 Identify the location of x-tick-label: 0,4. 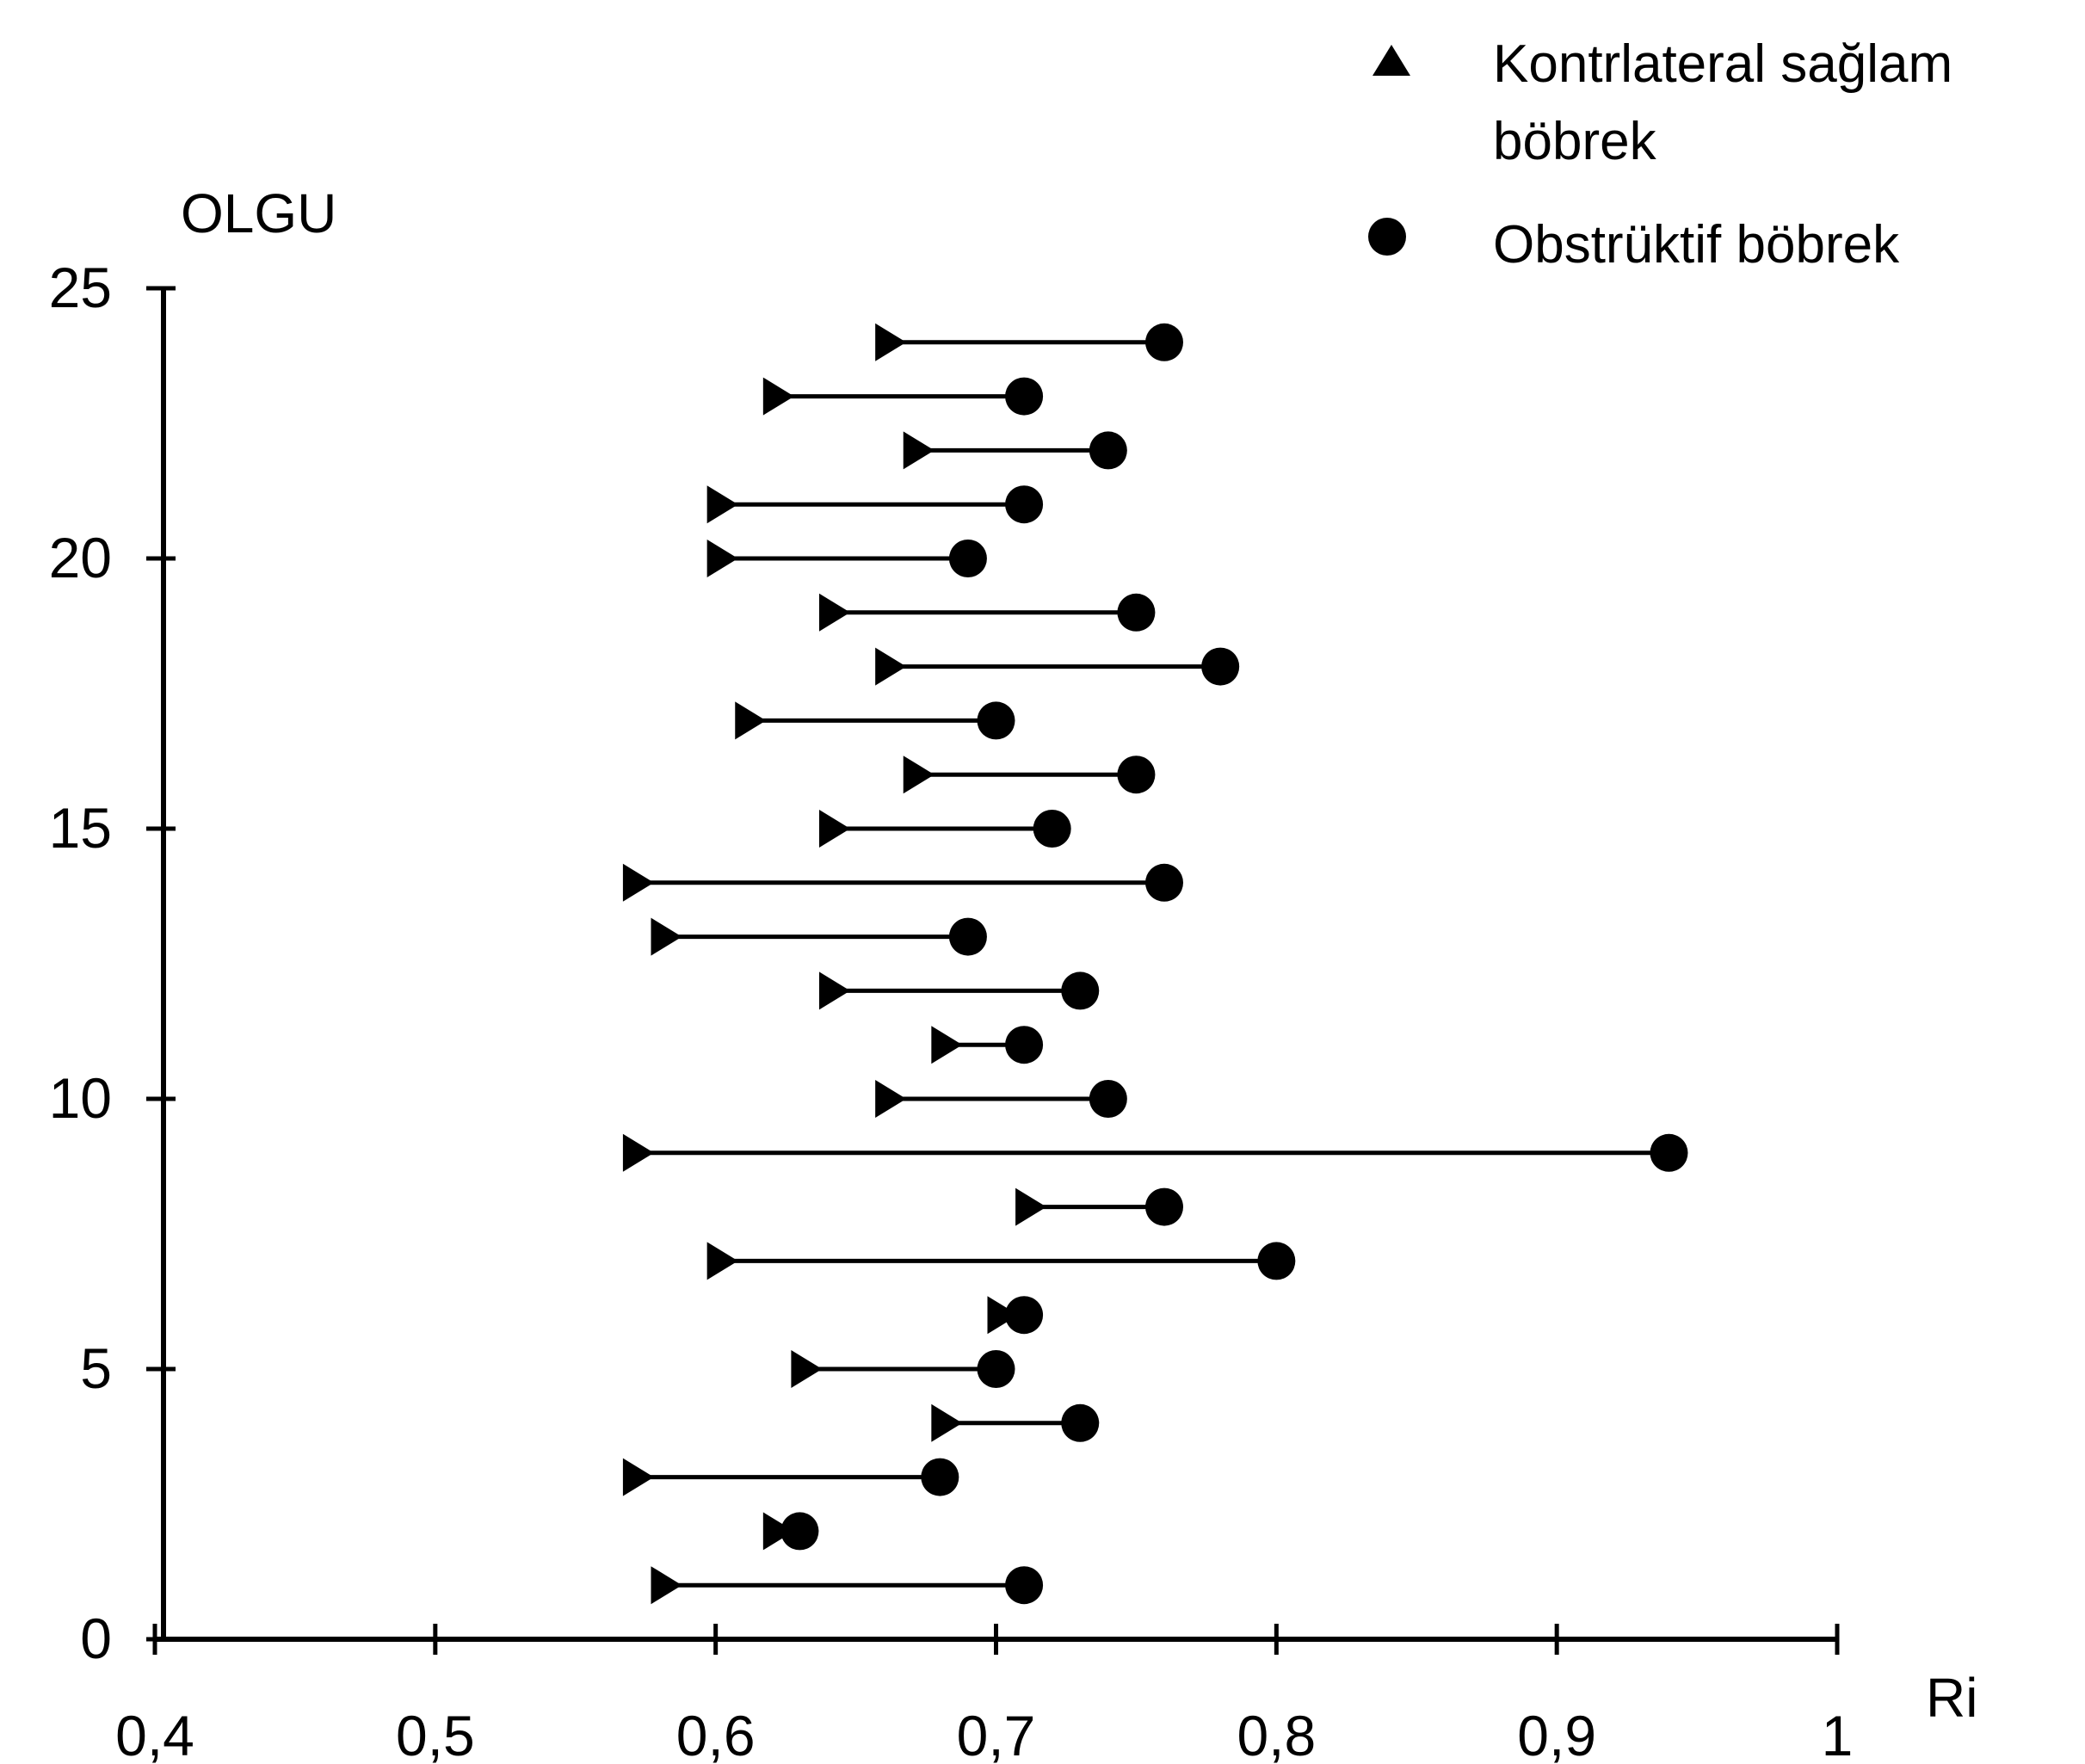
(155, 1734).